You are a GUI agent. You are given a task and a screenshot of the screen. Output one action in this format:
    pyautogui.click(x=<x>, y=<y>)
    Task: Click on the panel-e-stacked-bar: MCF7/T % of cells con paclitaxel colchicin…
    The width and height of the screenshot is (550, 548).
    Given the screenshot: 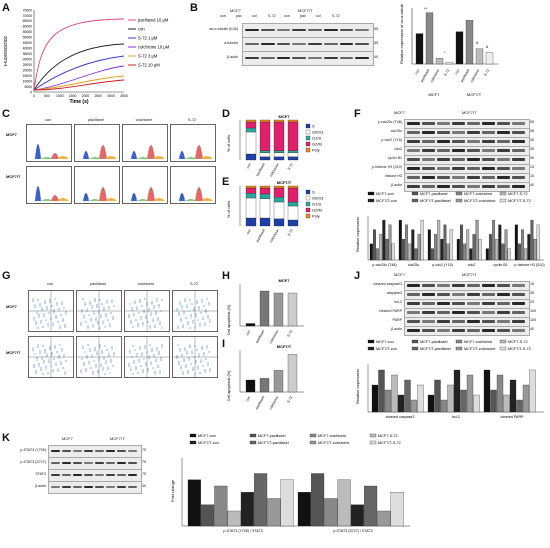 What is the action you would take?
    pyautogui.click(x=275, y=211)
    